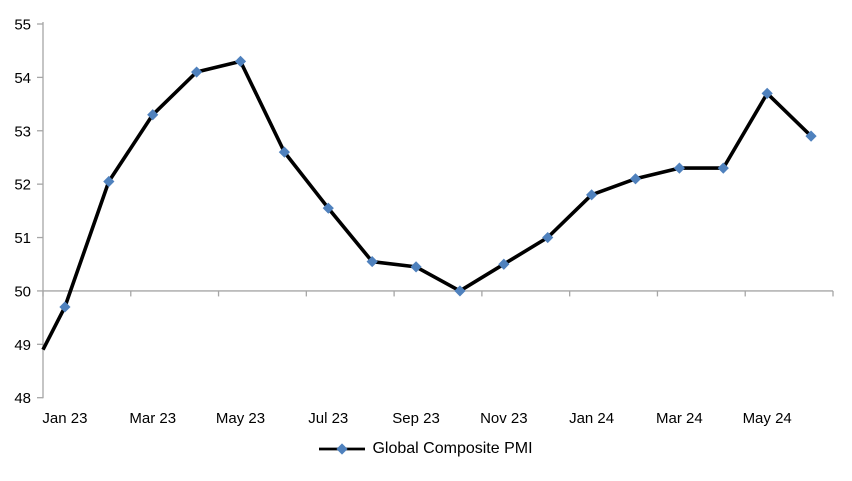  What do you see at coordinates (64, 418) in the screenshot?
I see `x-axis-label: Jan 23` at bounding box center [64, 418].